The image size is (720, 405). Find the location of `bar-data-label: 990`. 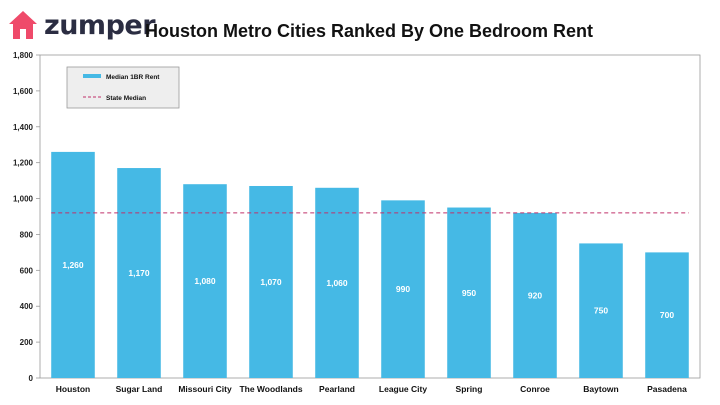

bar-data-label: 990 is located at coordinates (403, 289).